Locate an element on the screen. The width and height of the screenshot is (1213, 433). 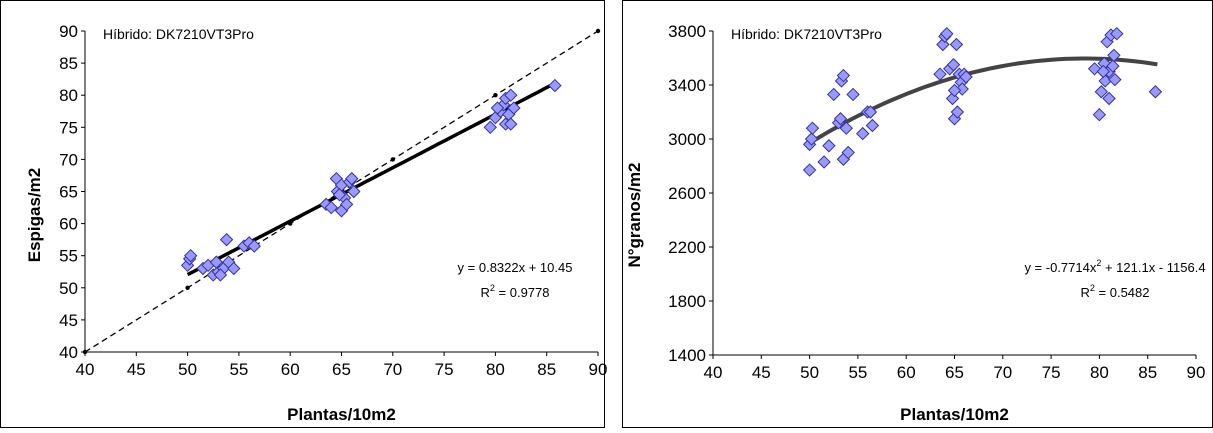
r-squared-part: = 0.5482 is located at coordinates (1122, 292).